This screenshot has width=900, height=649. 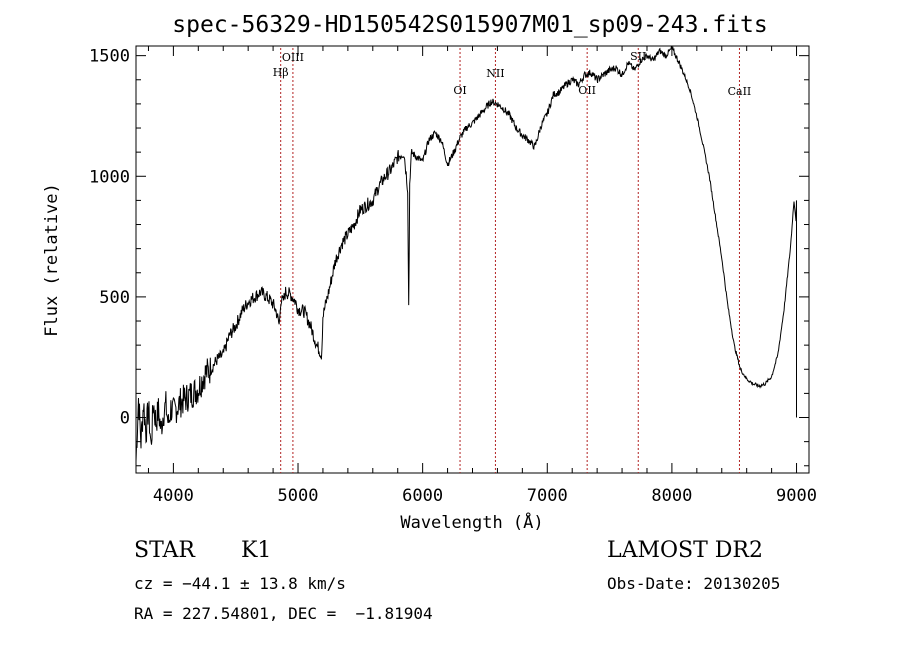 What do you see at coordinates (547, 496) in the screenshot?
I see `x-tick-label: 7000` at bounding box center [547, 496].